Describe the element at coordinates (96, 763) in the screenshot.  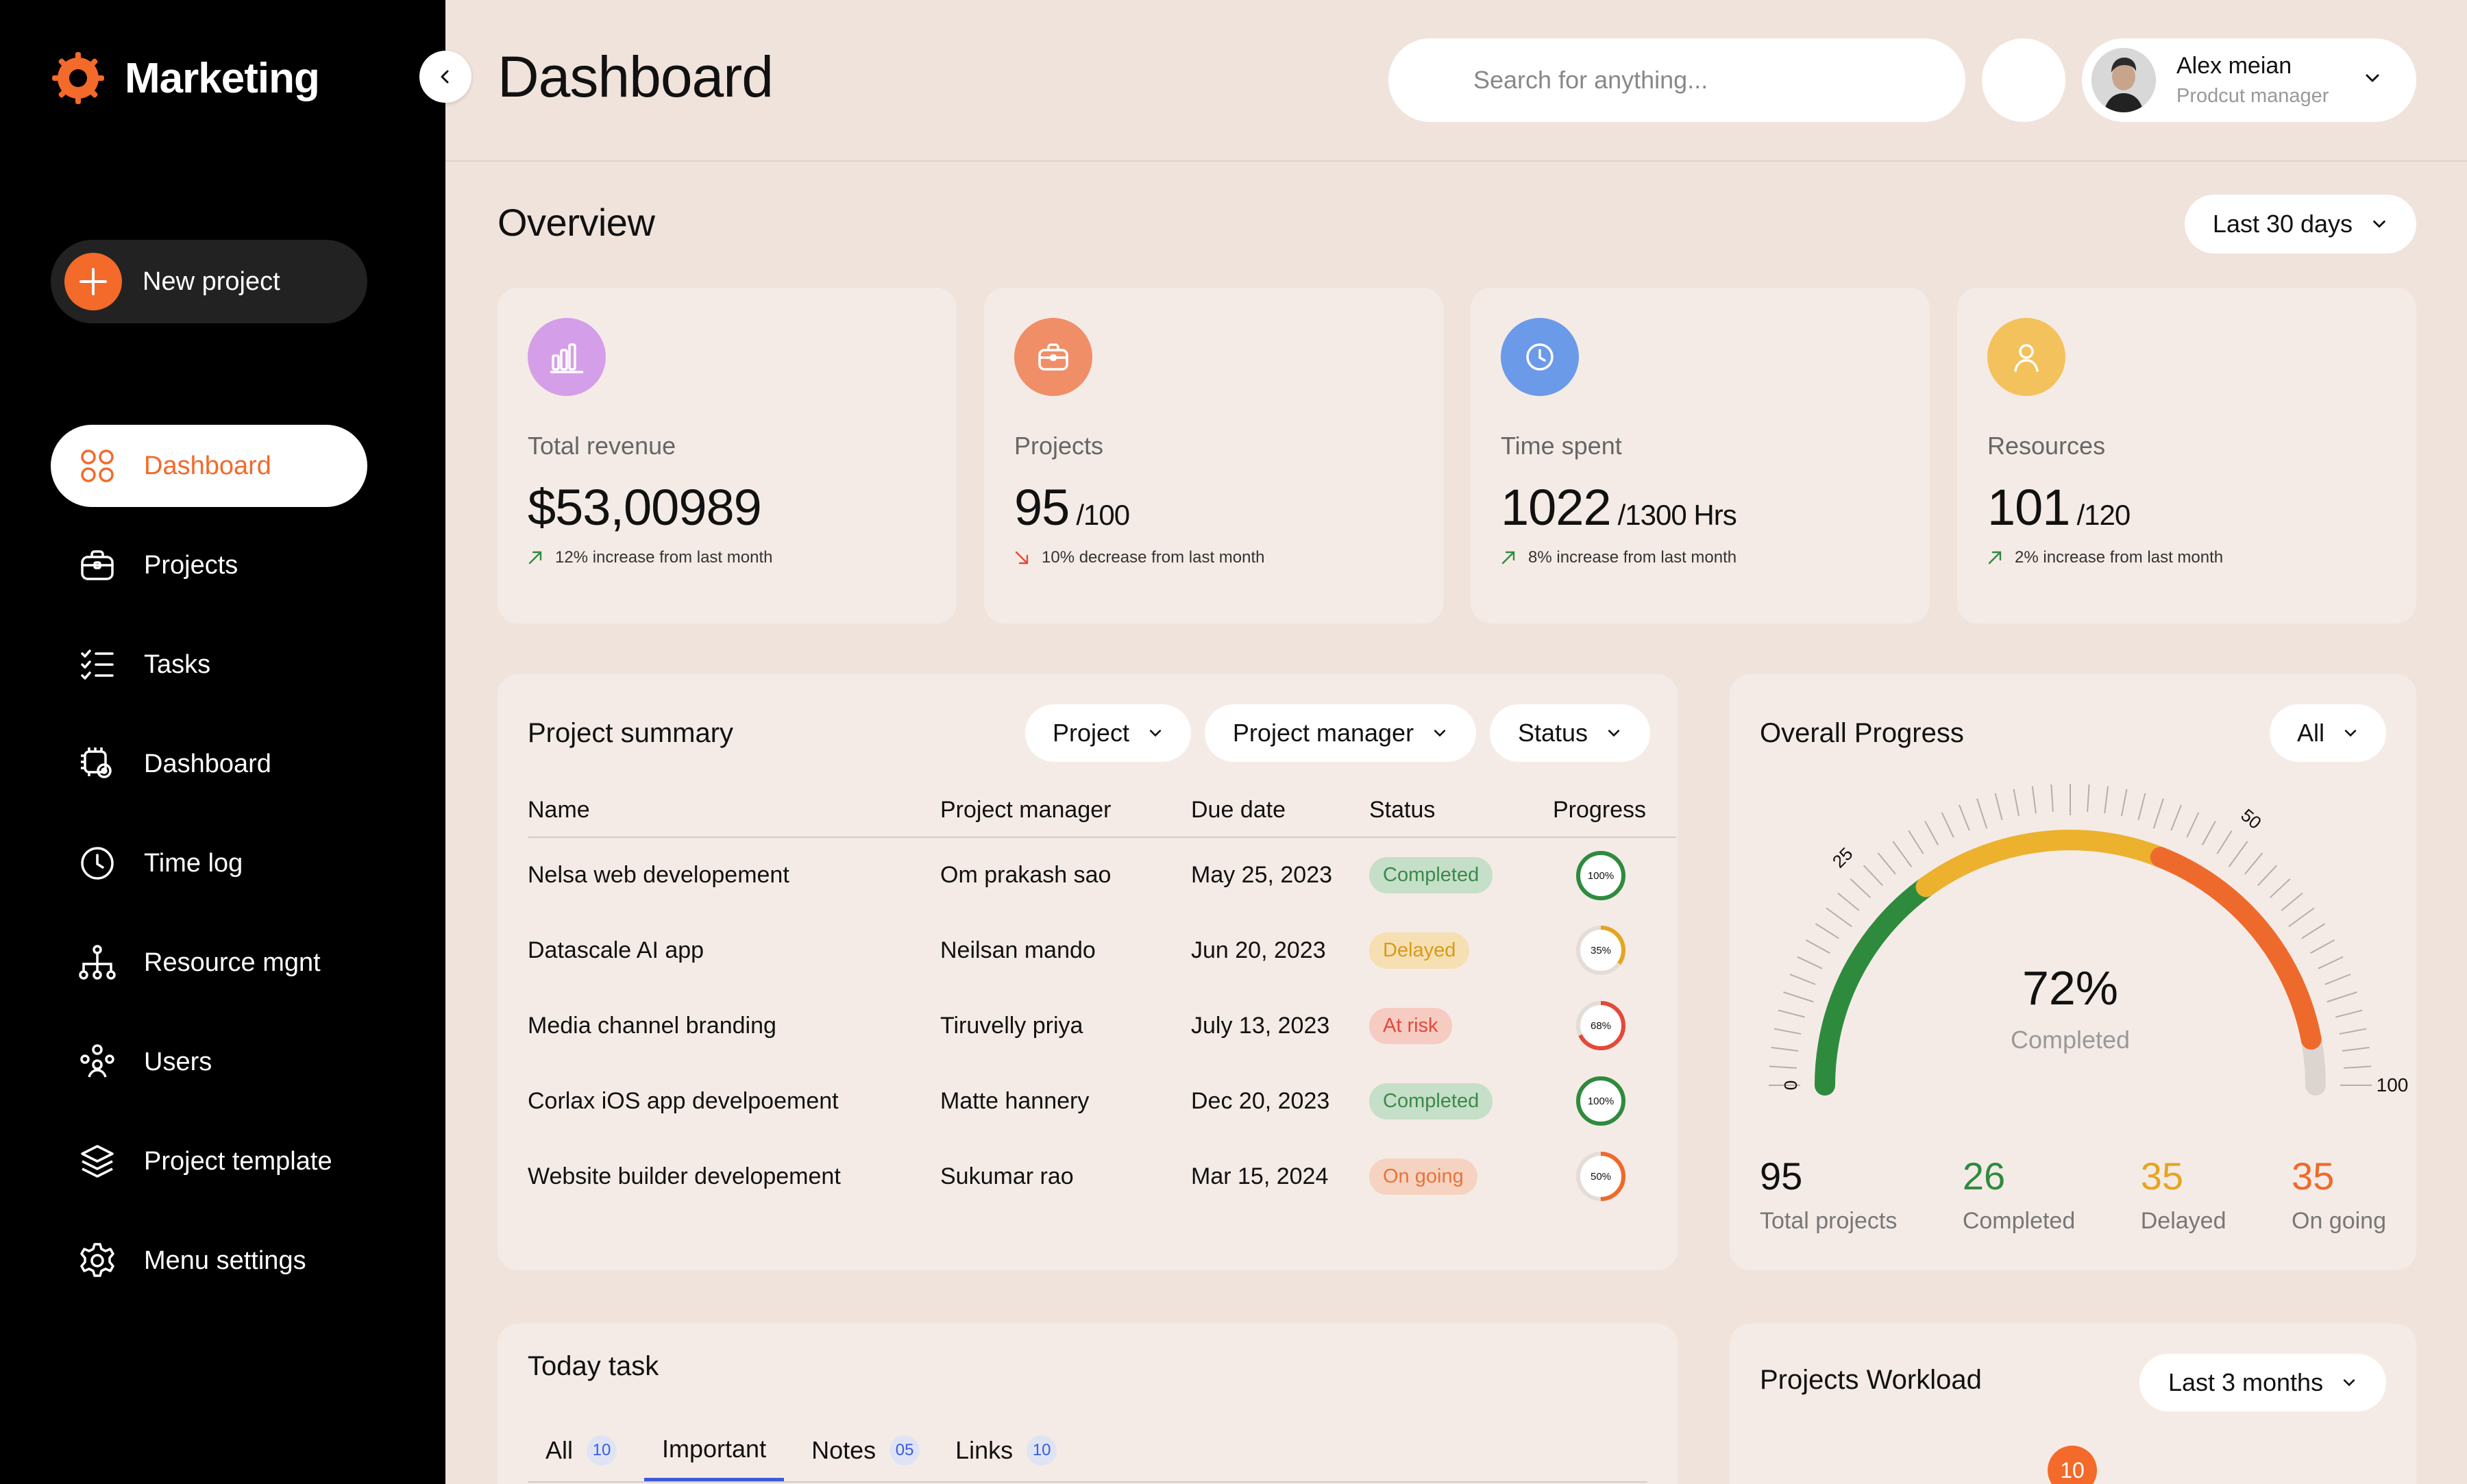
I see `gear-chip-icon` at that location.